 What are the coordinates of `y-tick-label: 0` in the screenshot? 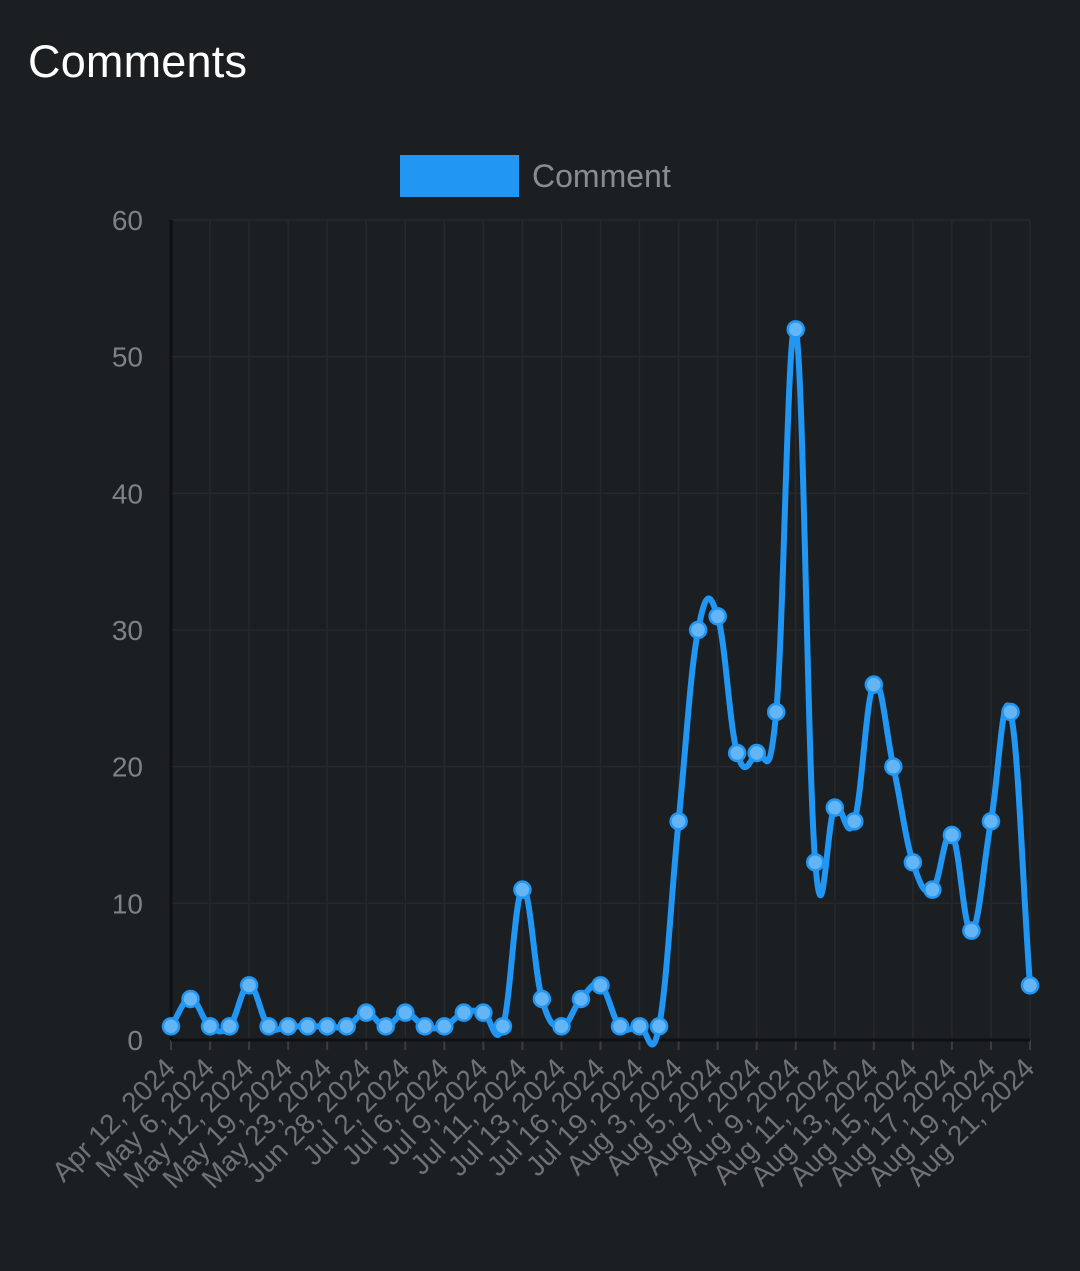 It's located at (135, 1040).